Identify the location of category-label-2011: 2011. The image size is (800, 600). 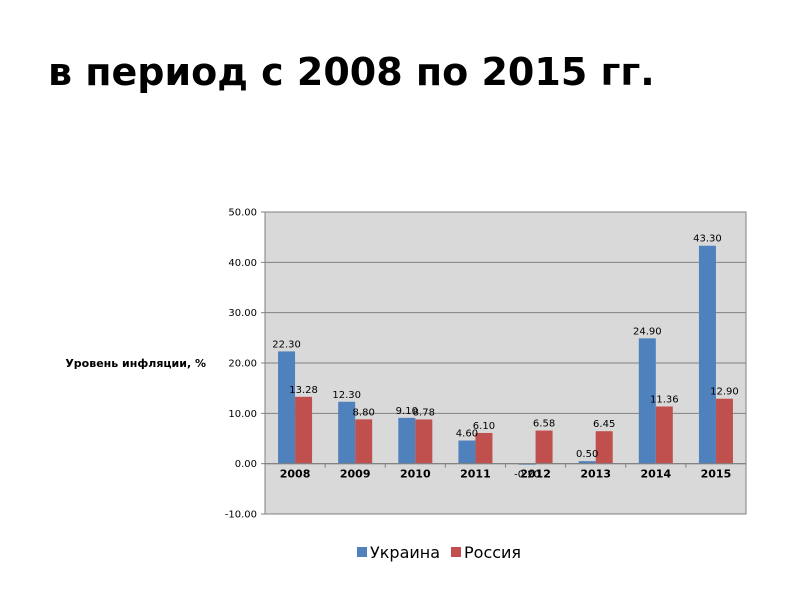
(475, 474).